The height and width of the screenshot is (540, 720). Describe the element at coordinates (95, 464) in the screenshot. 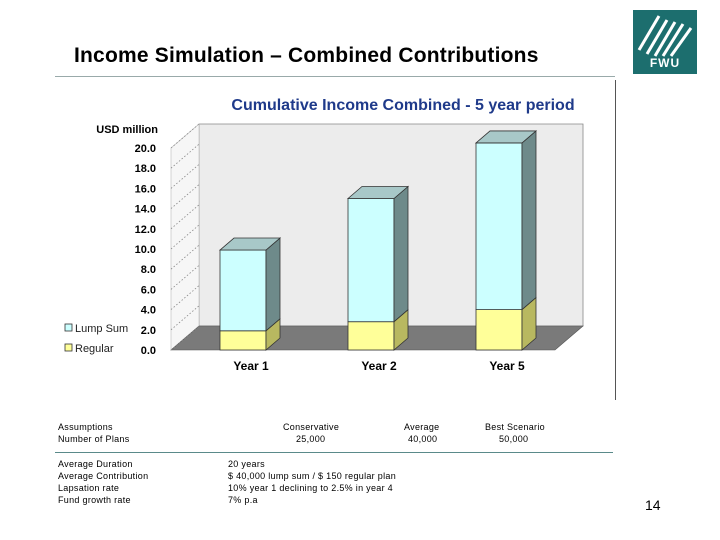

I see `row-label: Average Duration` at that location.